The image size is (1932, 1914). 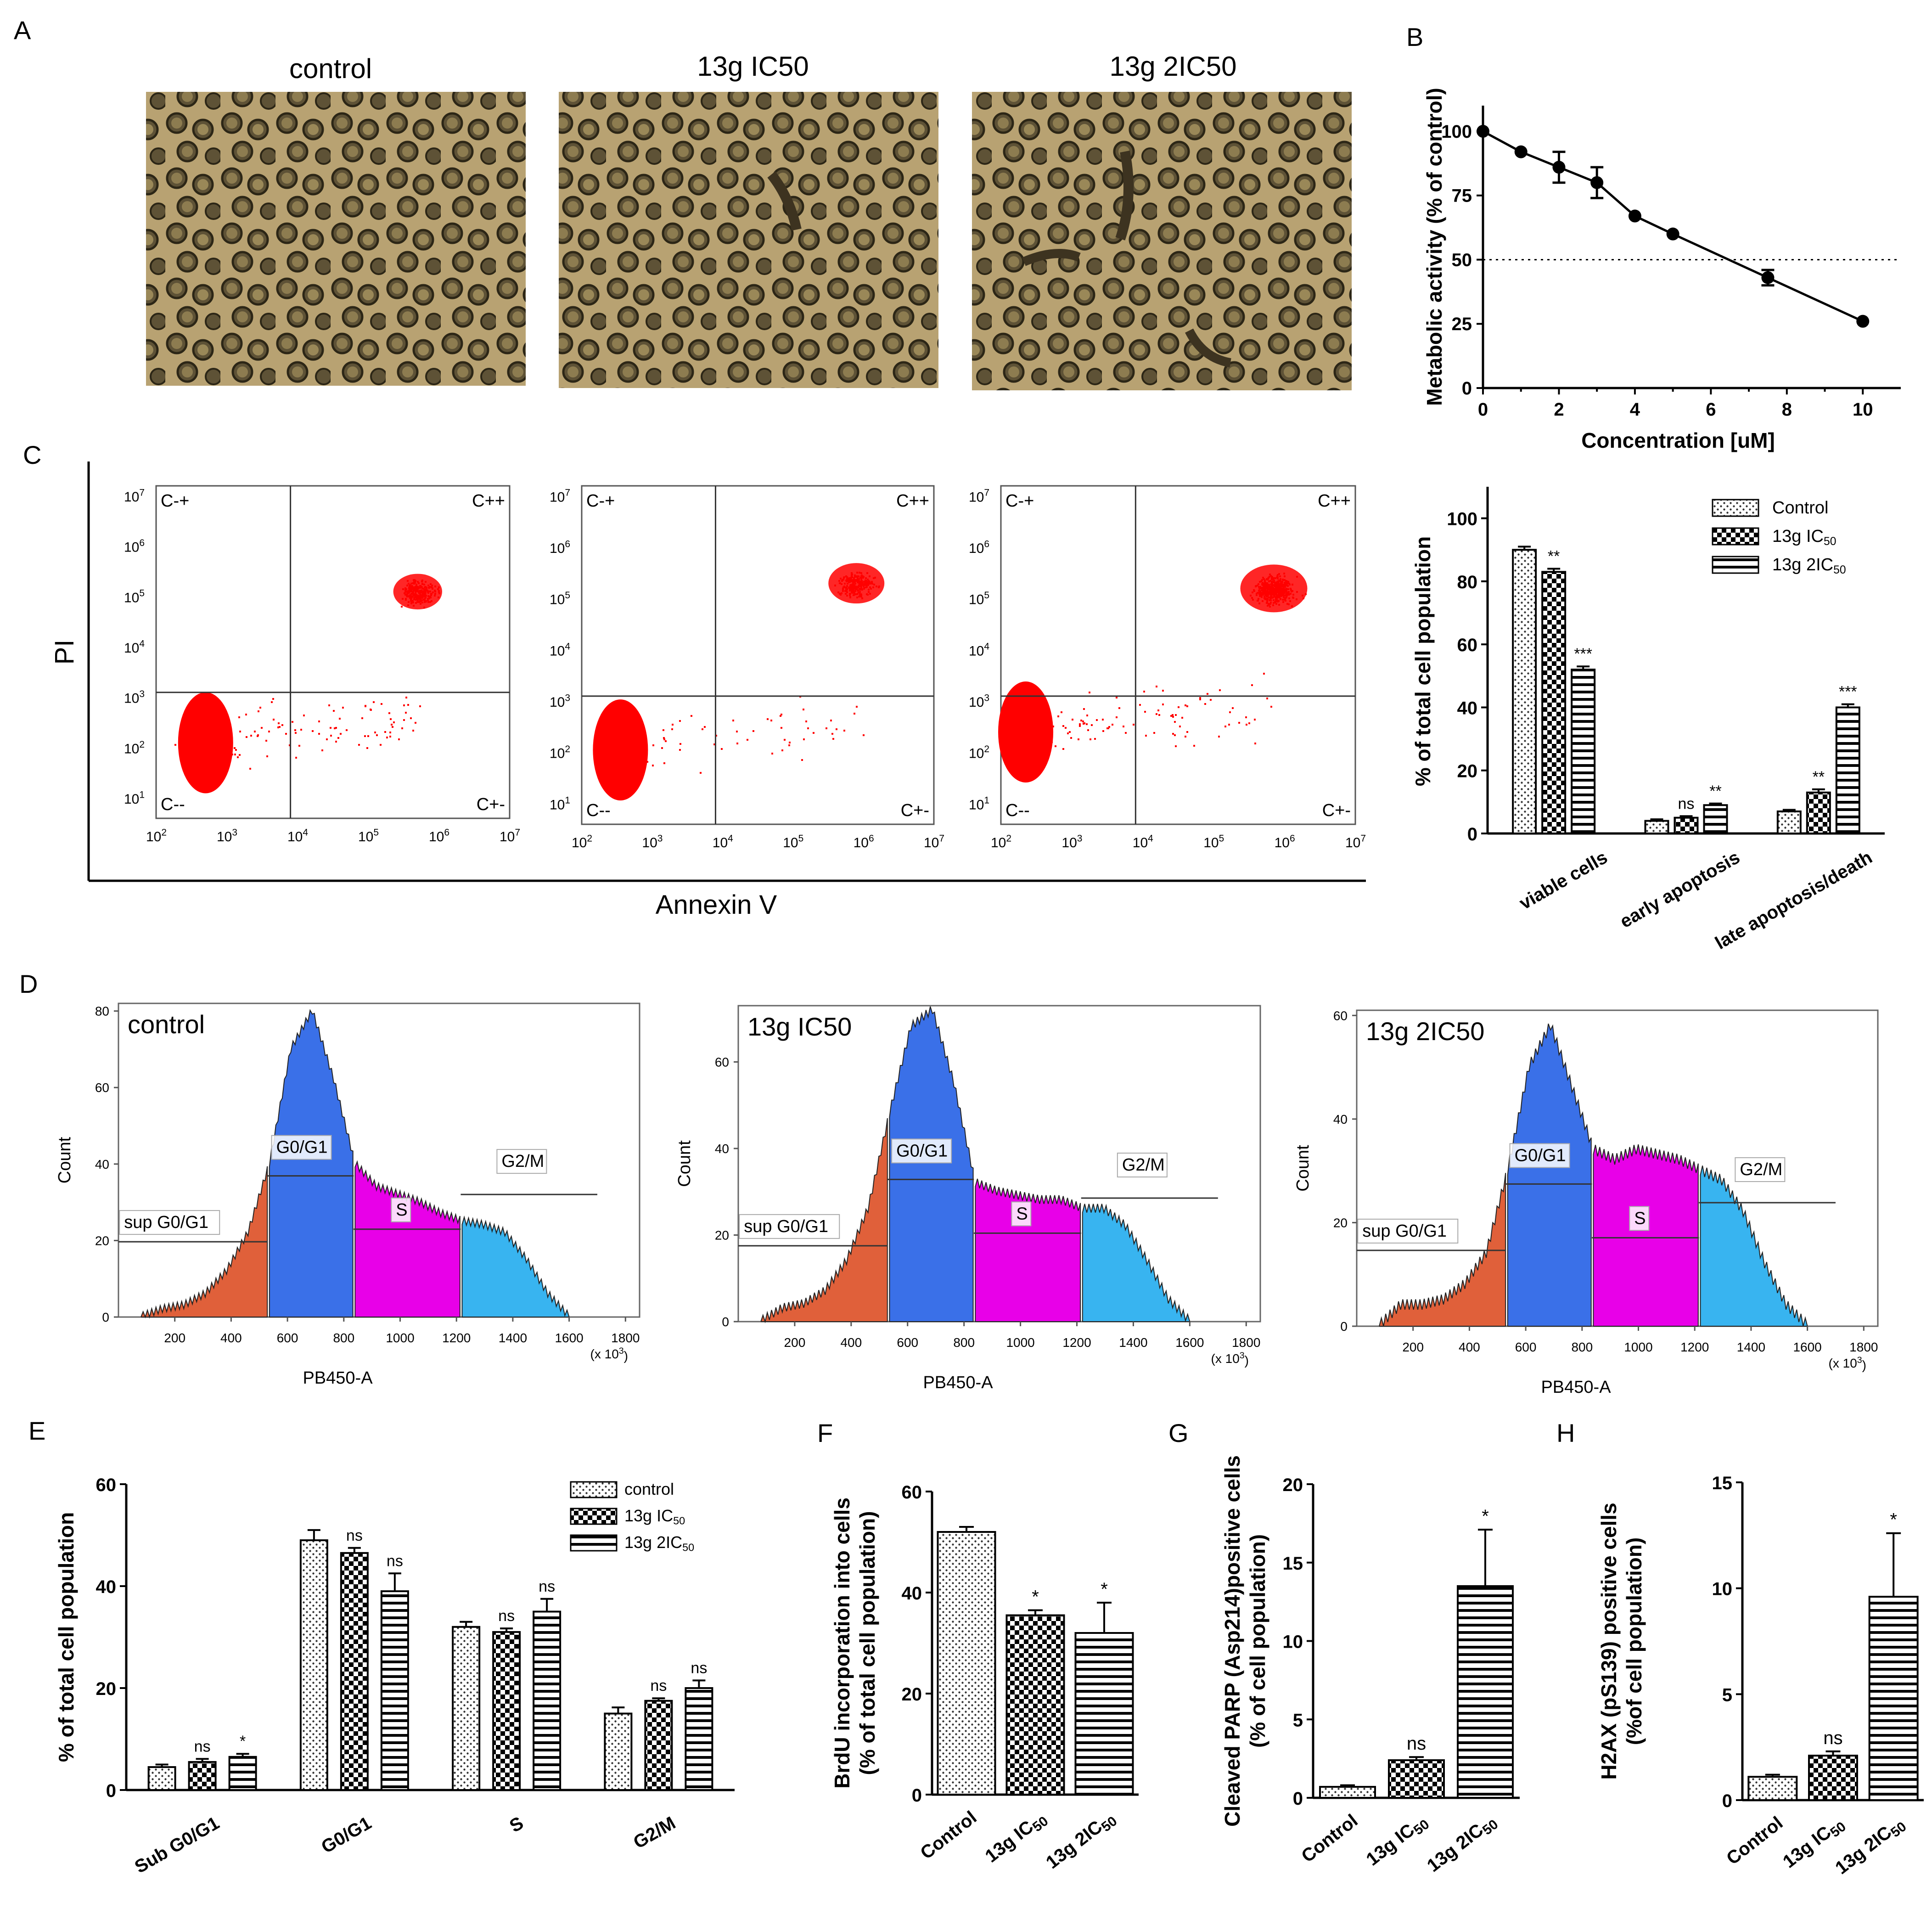 I want to click on micrograph-title: 13g 2IC50, so click(x=1173, y=66).